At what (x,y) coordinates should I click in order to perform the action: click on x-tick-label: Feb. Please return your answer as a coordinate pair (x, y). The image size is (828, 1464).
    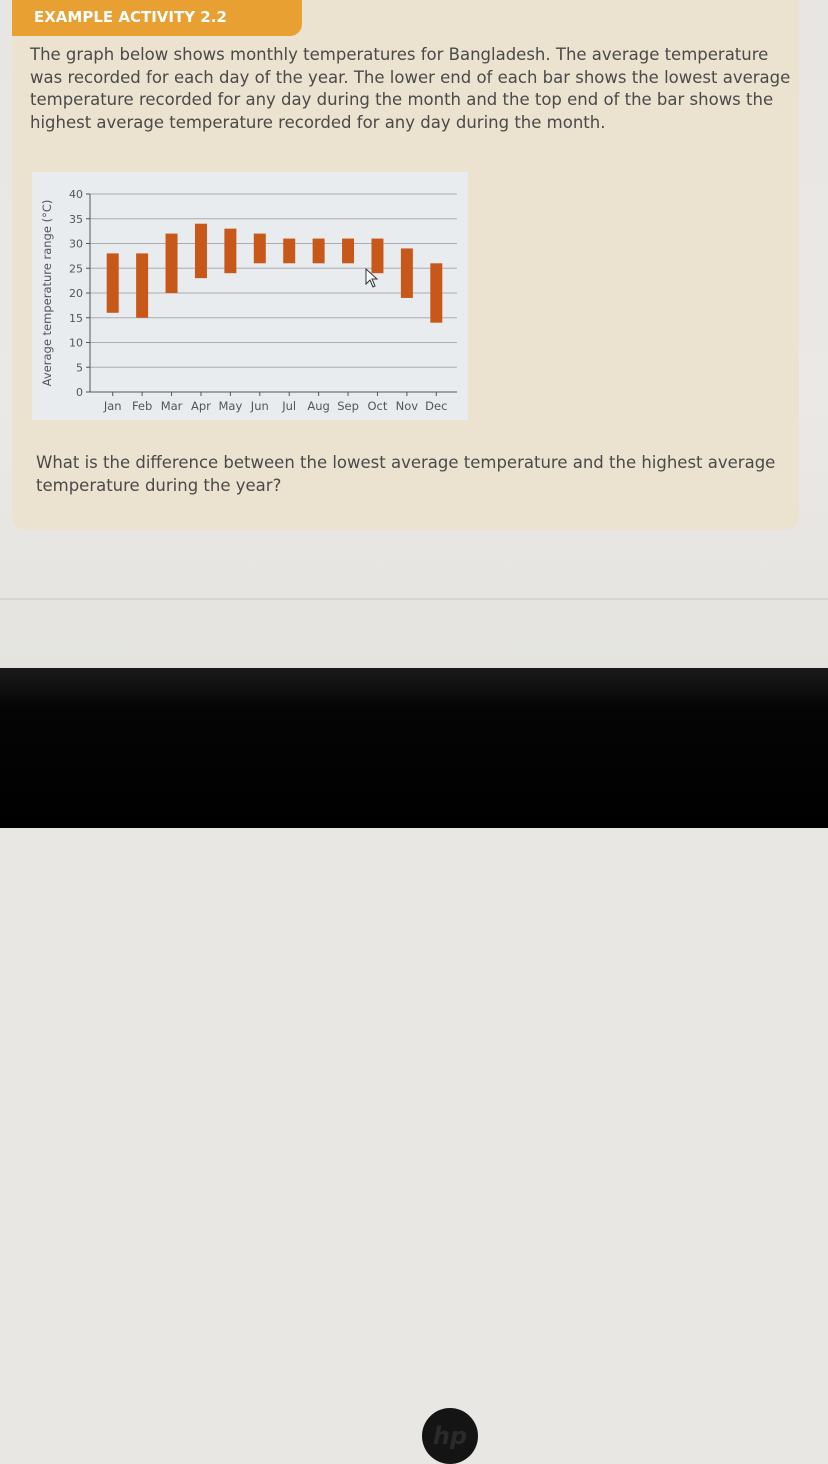
    Looking at the image, I should click on (142, 406).